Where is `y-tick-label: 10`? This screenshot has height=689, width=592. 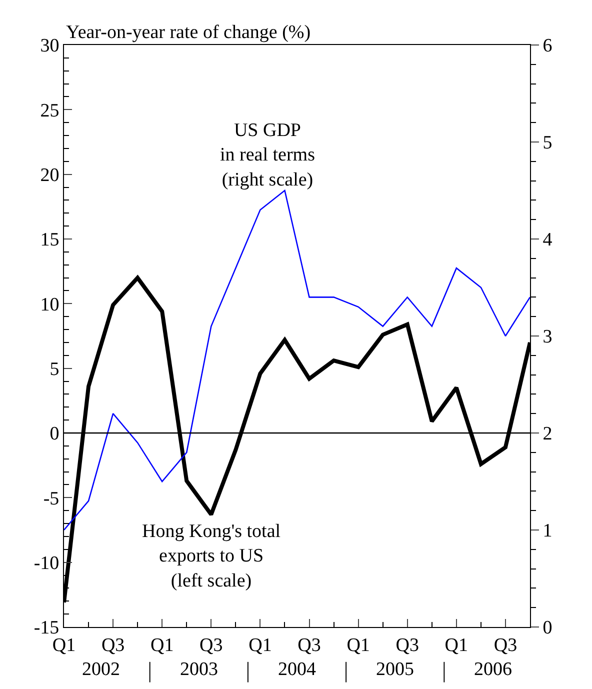
y-tick-label: 10 is located at coordinates (50, 305).